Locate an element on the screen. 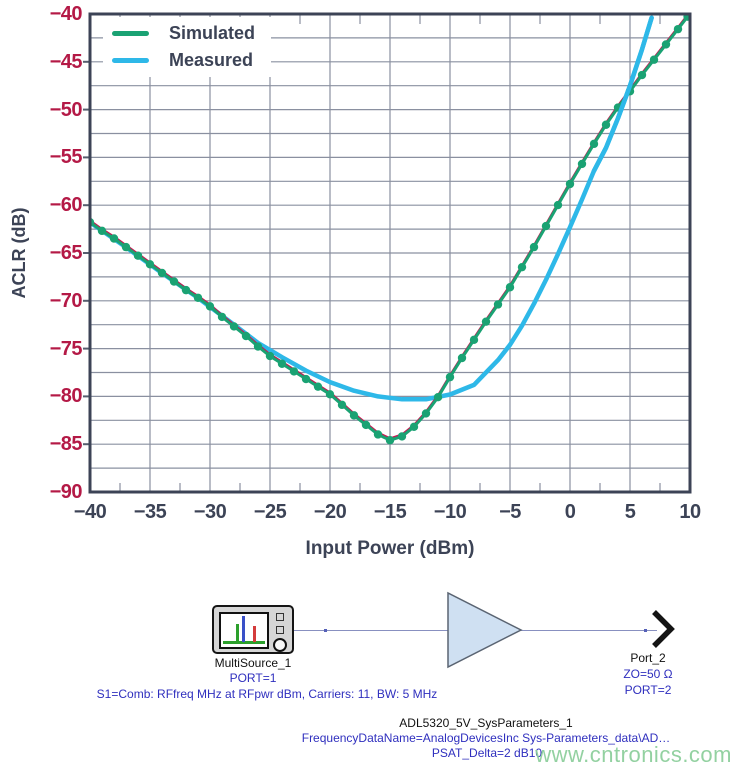  y-tick-label: −80 is located at coordinates (66, 396).